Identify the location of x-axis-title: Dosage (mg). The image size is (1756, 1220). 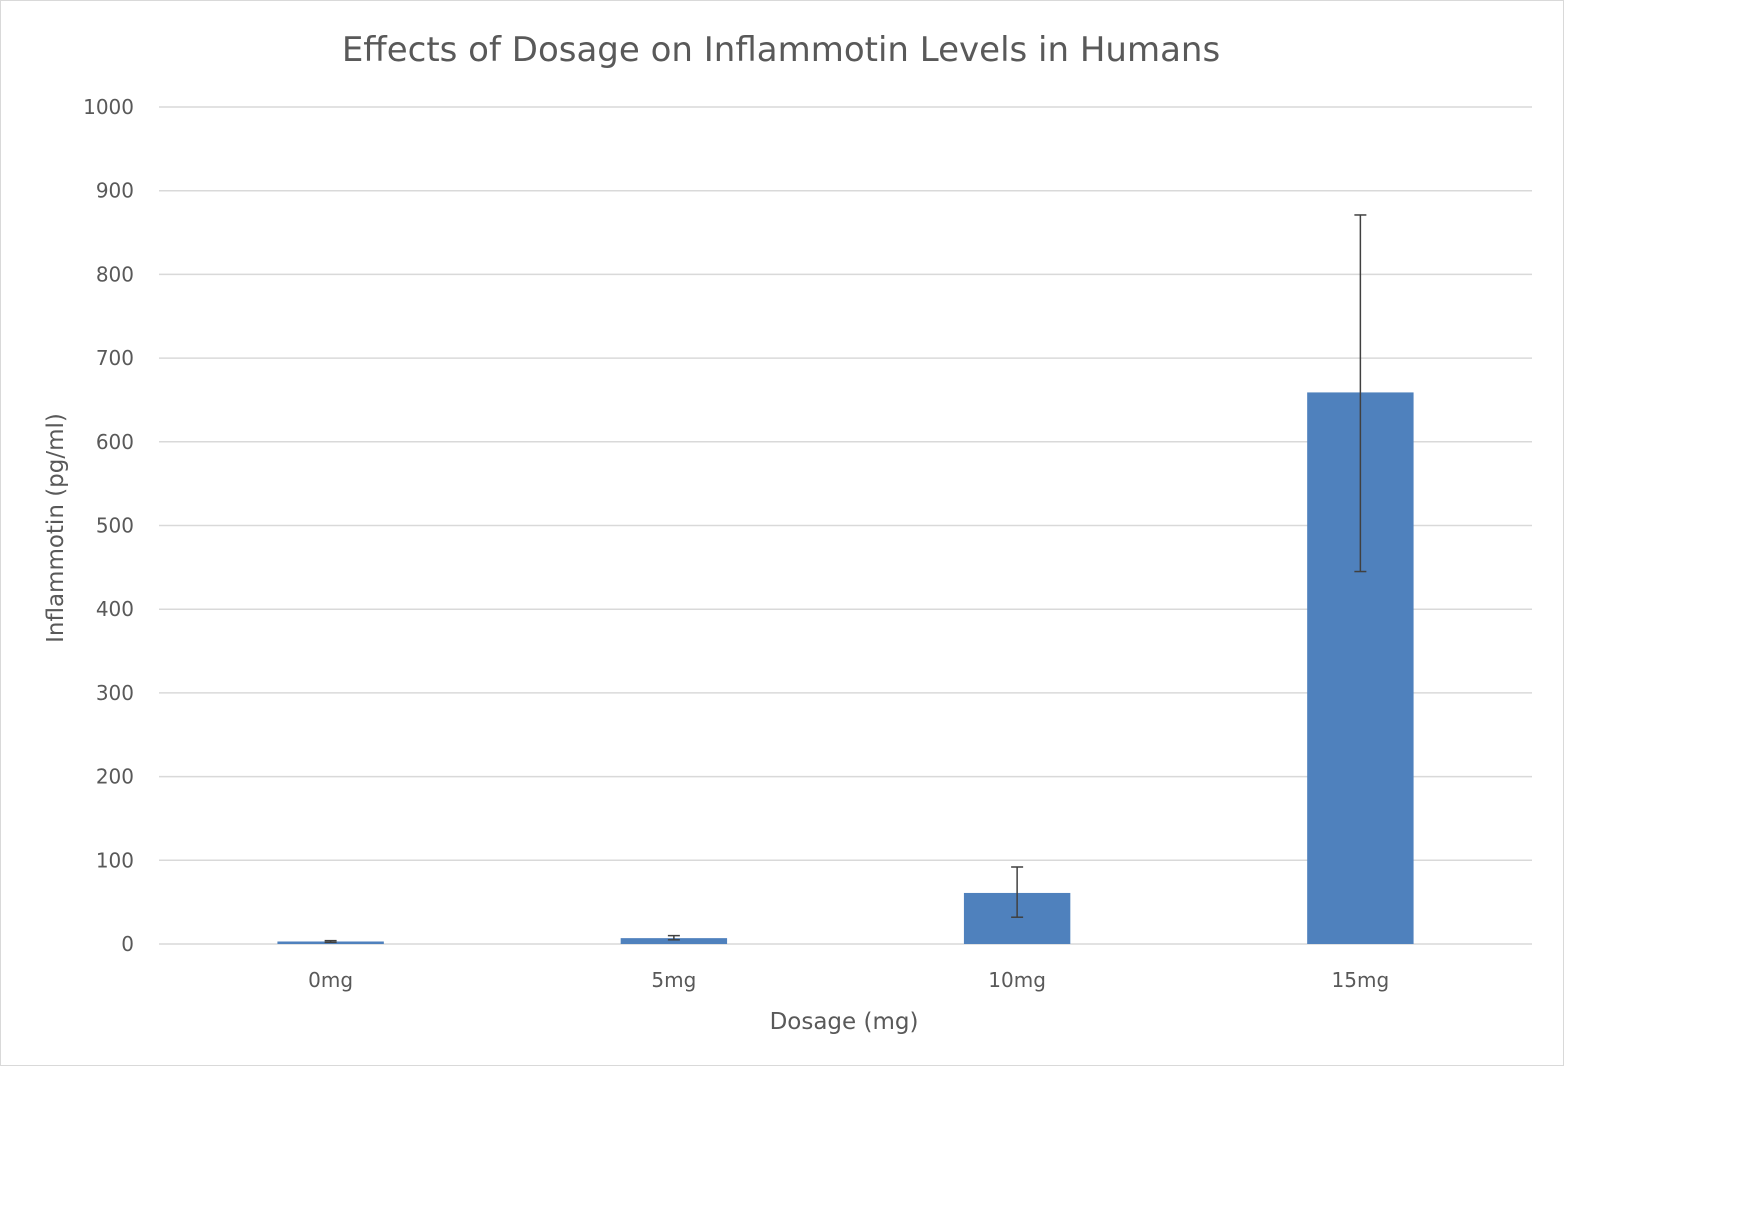
(844, 1022).